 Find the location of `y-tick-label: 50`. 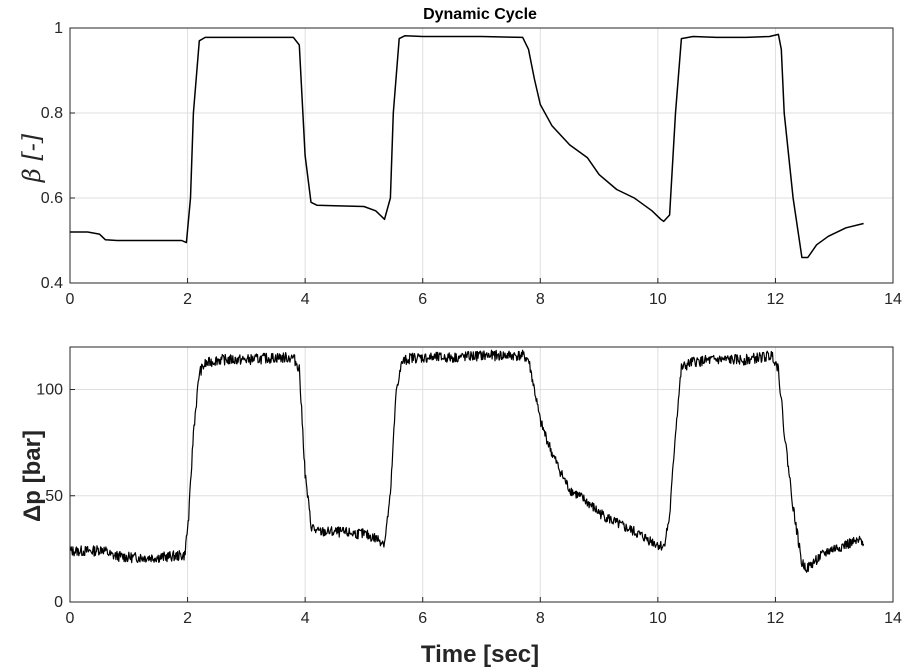

y-tick-label: 50 is located at coordinates (54, 496).